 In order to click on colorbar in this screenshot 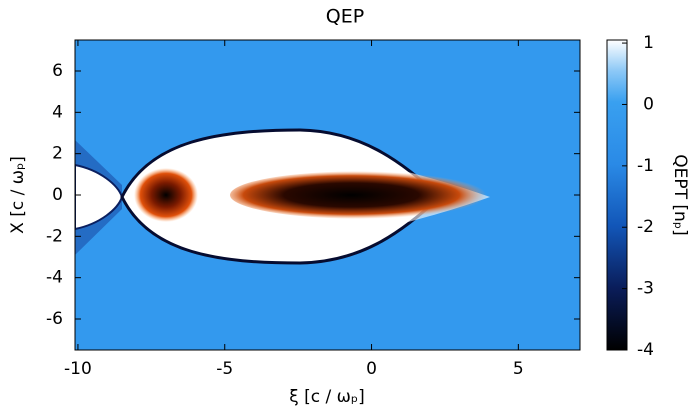, I will do `click(617, 195)`.